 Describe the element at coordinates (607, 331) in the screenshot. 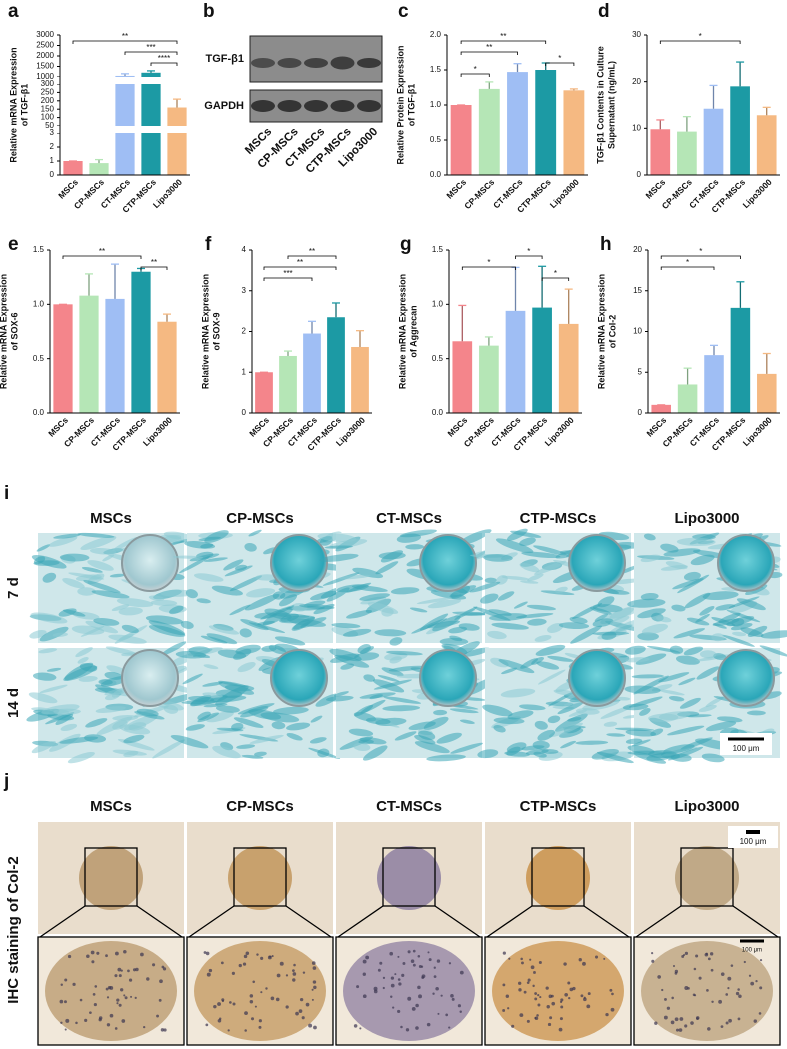

I see `y-axis-label: Relative mRNA Expressionof Col-2` at that location.